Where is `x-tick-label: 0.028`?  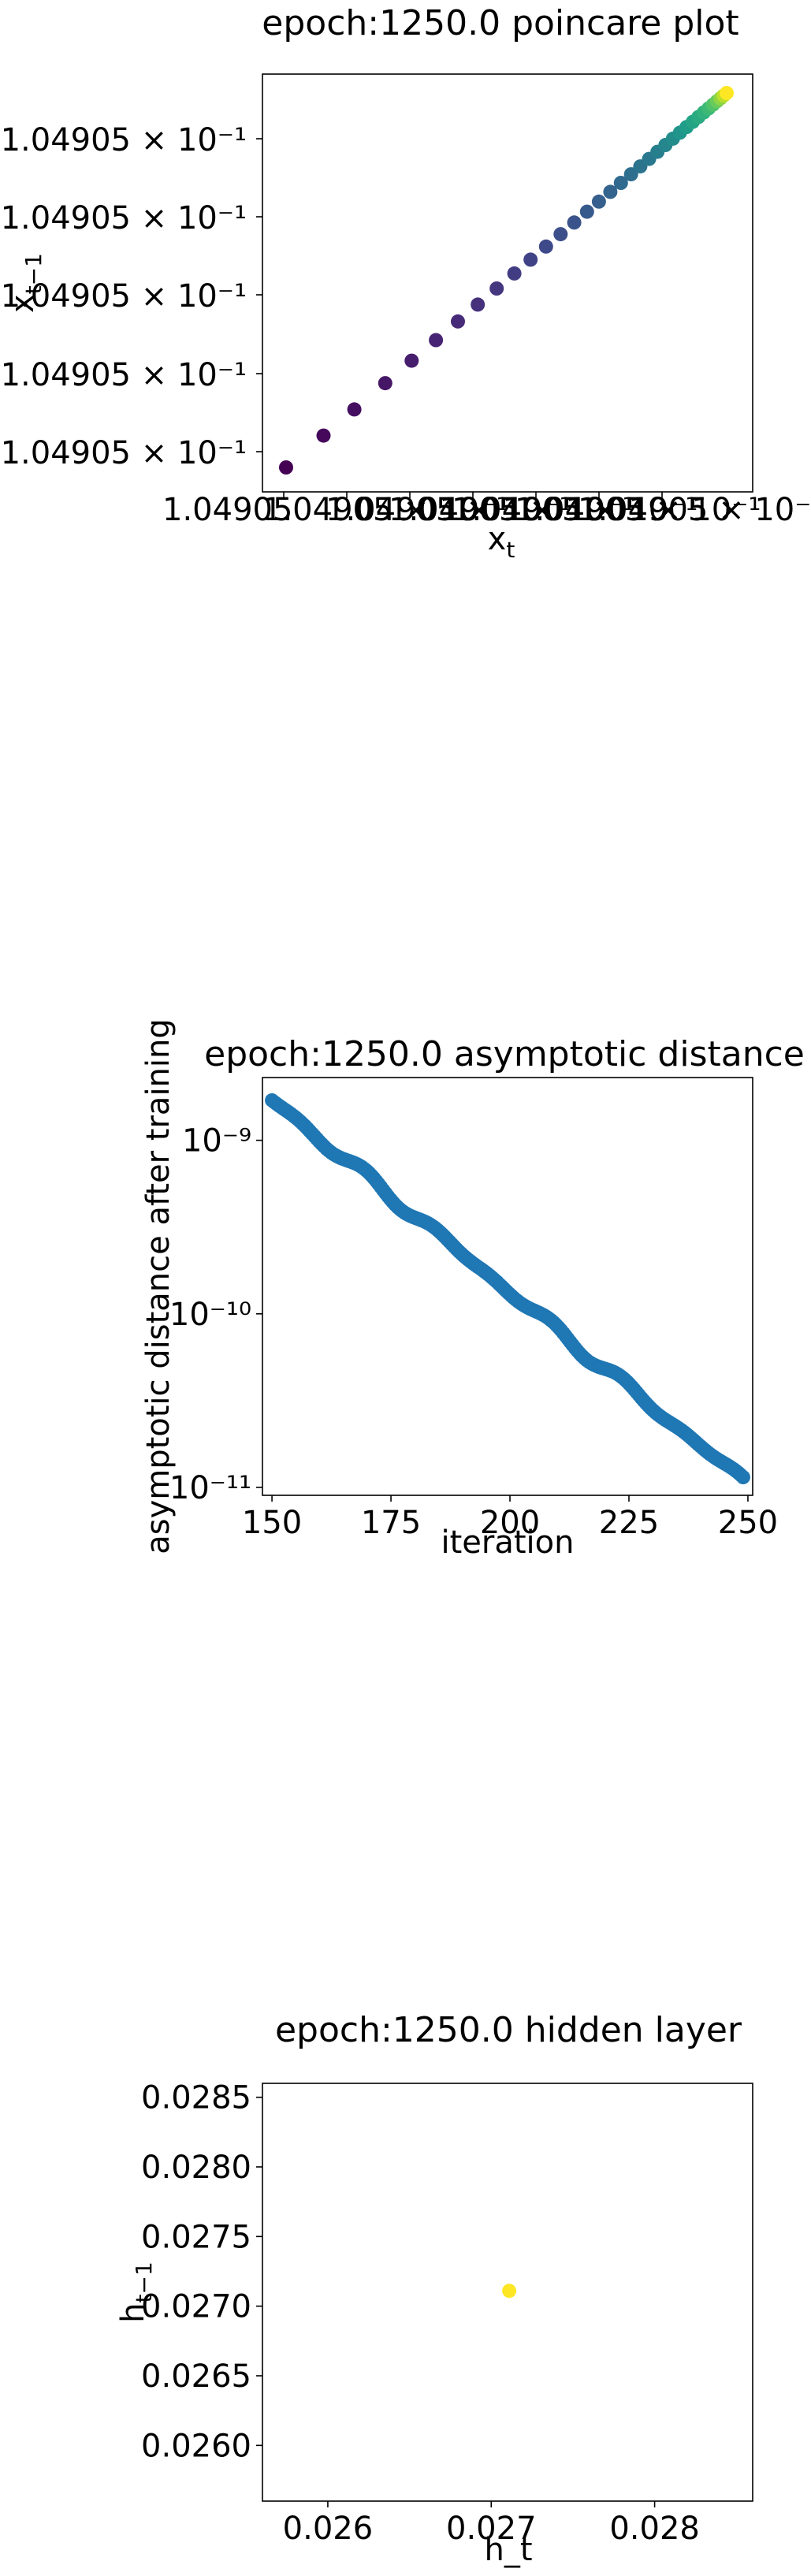 x-tick-label: 0.028 is located at coordinates (654, 2529).